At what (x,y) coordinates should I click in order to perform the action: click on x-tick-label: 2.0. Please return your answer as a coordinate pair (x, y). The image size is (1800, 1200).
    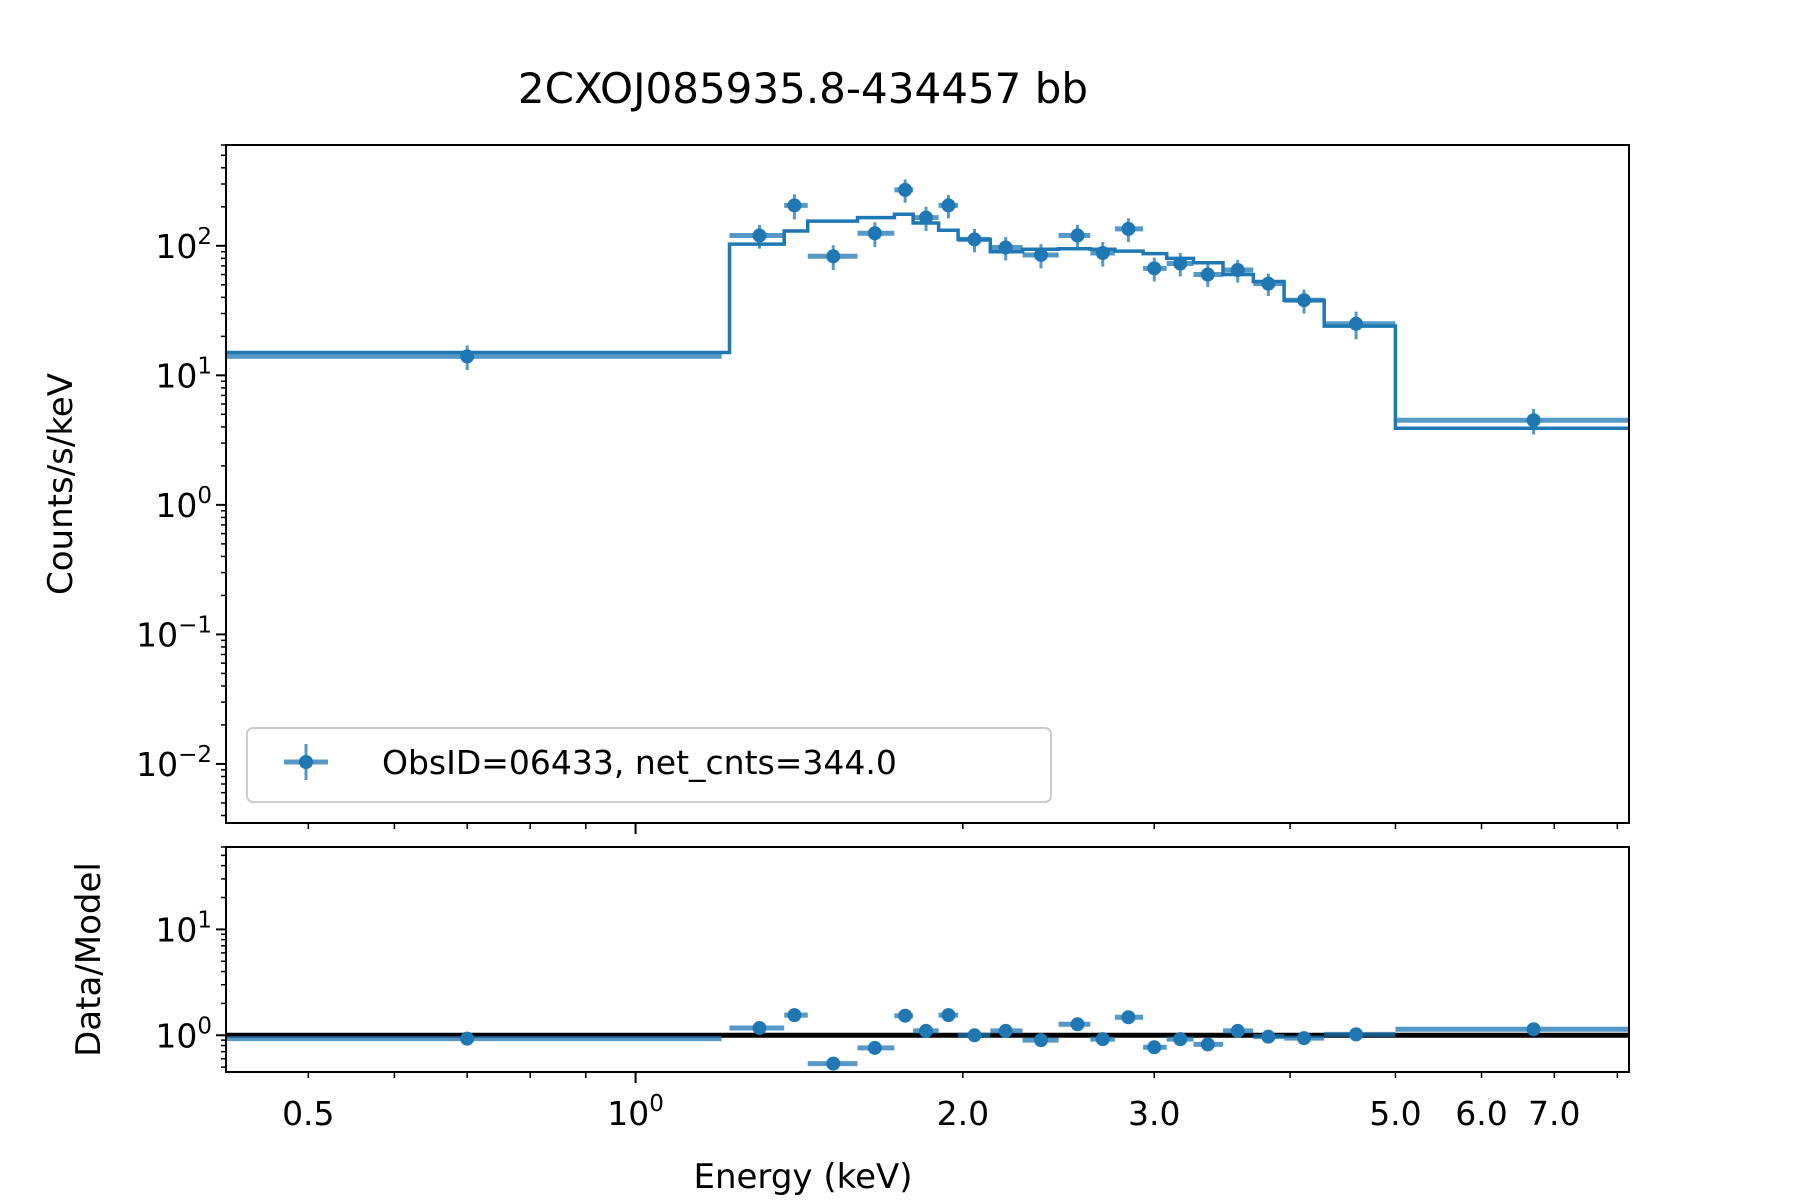
    Looking at the image, I should click on (963, 1113).